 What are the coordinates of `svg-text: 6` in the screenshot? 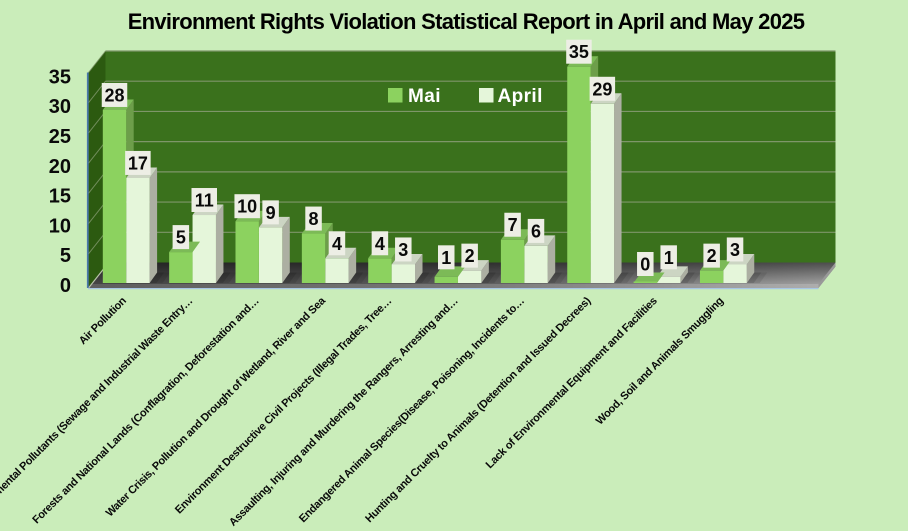 It's located at (536, 231).